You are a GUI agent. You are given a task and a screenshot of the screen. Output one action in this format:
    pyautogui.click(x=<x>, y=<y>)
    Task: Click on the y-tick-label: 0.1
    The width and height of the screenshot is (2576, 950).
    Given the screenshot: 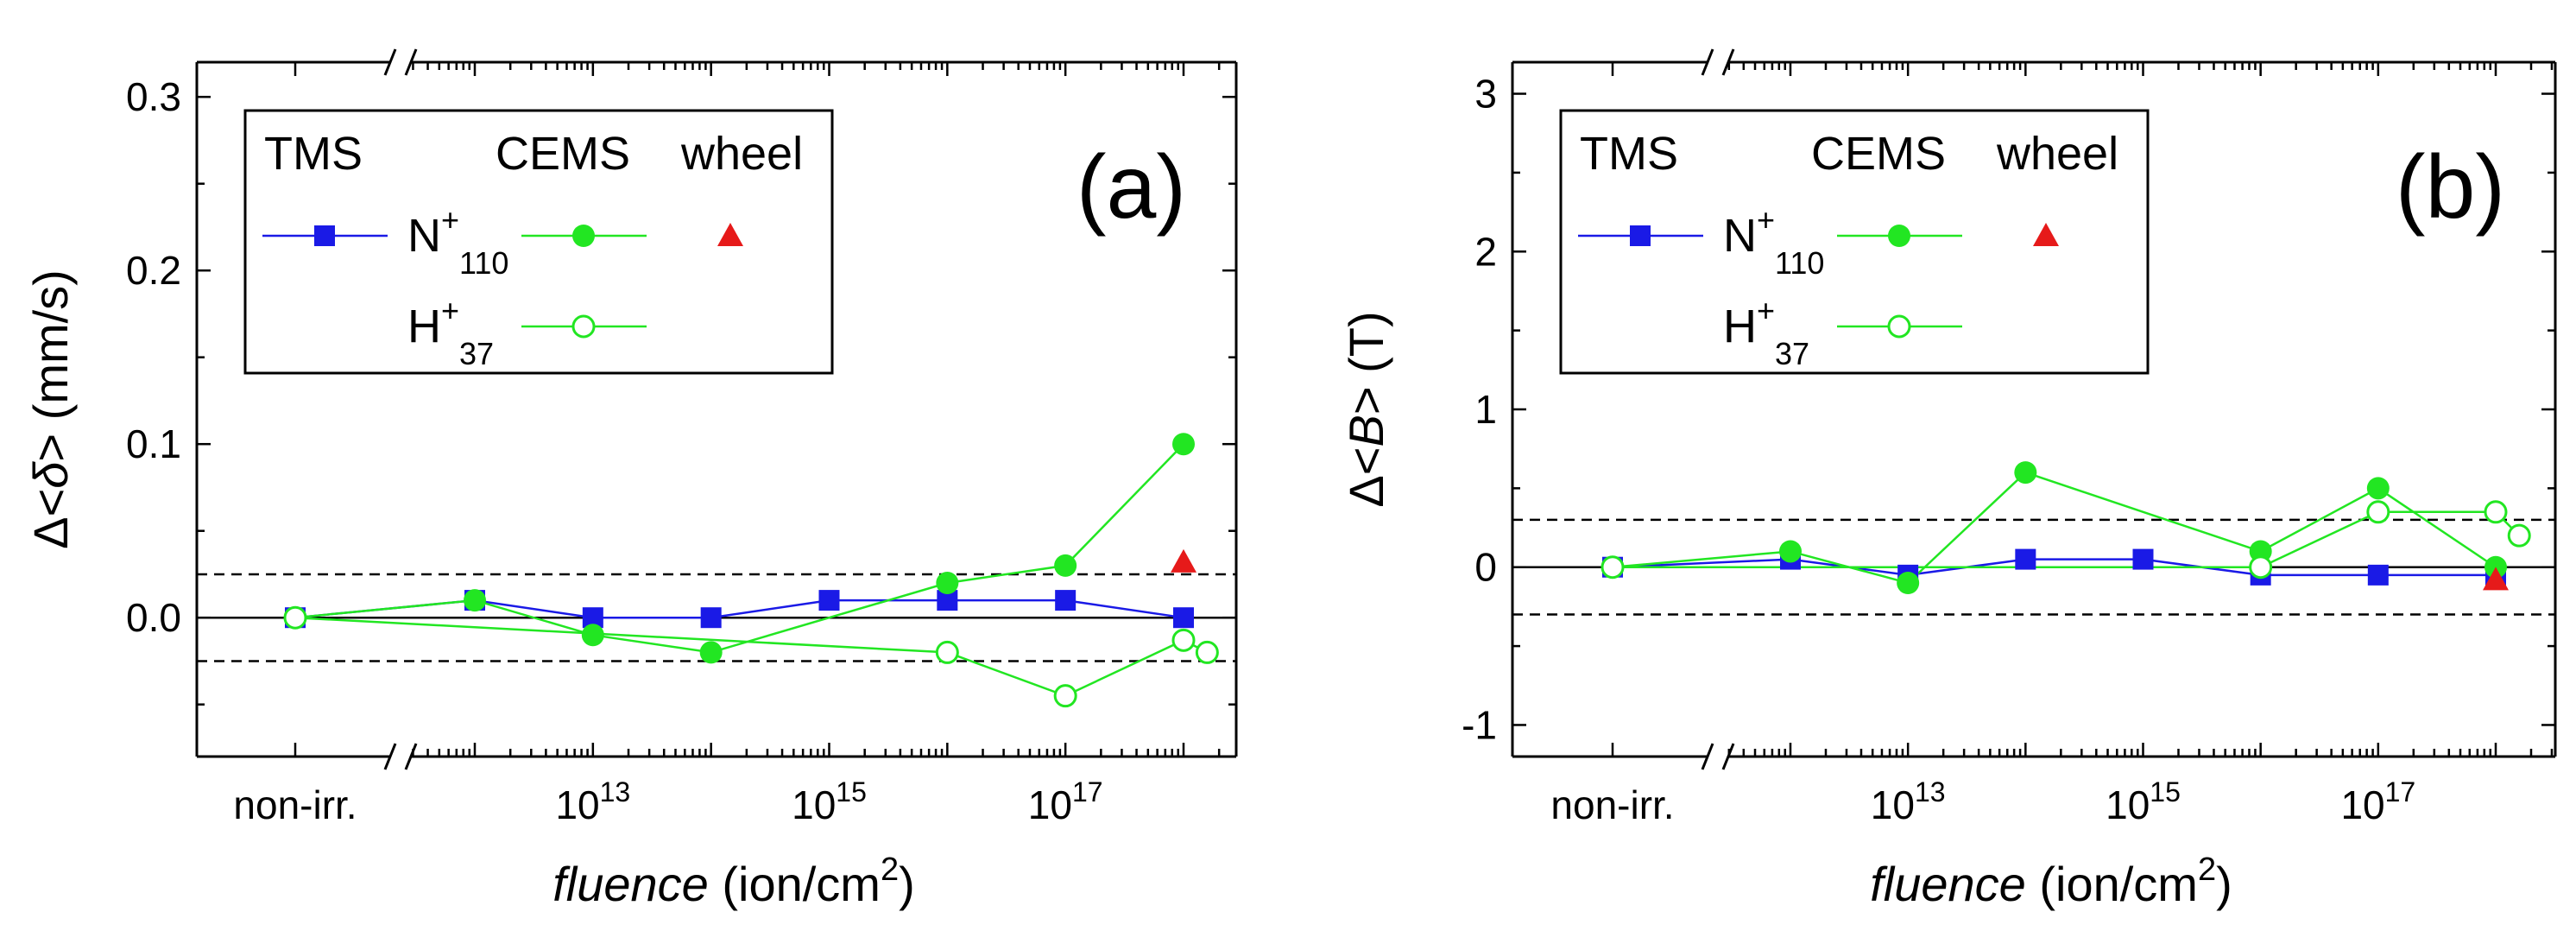 What is the action you would take?
    pyautogui.click(x=153, y=444)
    